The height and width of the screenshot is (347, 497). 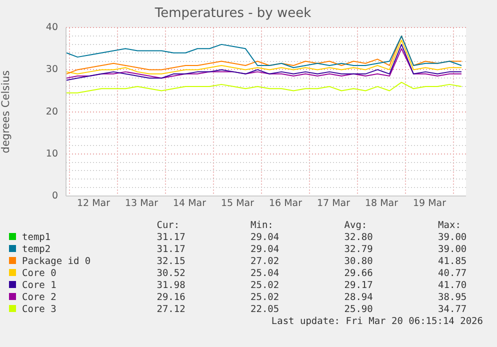 What do you see at coordinates (39, 297) in the screenshot?
I see `legend-label: Core 2` at bounding box center [39, 297].